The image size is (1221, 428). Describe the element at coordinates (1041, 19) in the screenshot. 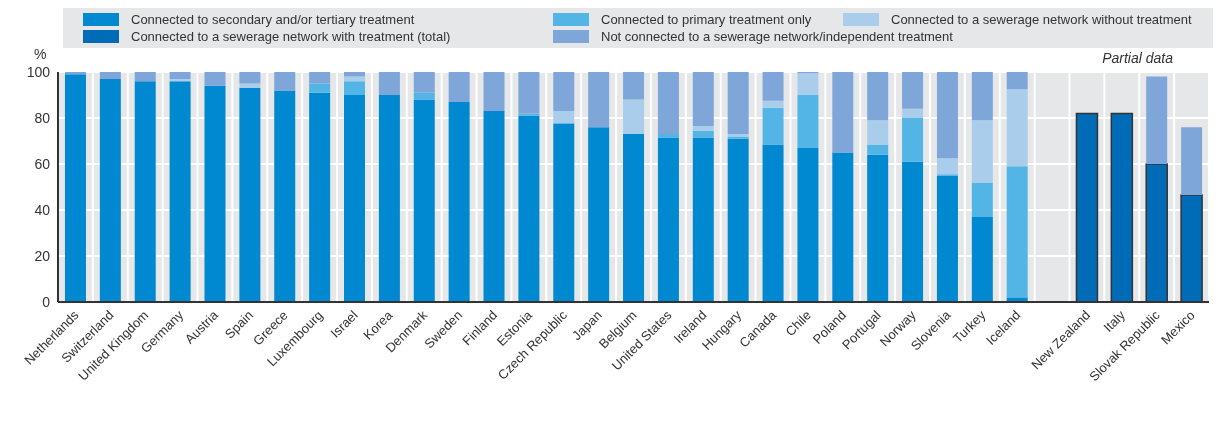

I see `legend-label: Connected to a sewerage network without treatment` at that location.